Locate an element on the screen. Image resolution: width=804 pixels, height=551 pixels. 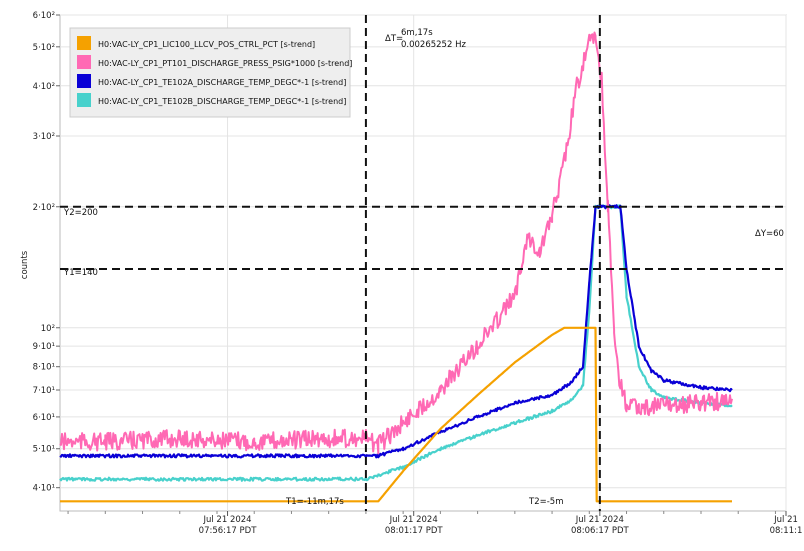
y-tick-label: 2·10² is located at coordinates (44, 208).